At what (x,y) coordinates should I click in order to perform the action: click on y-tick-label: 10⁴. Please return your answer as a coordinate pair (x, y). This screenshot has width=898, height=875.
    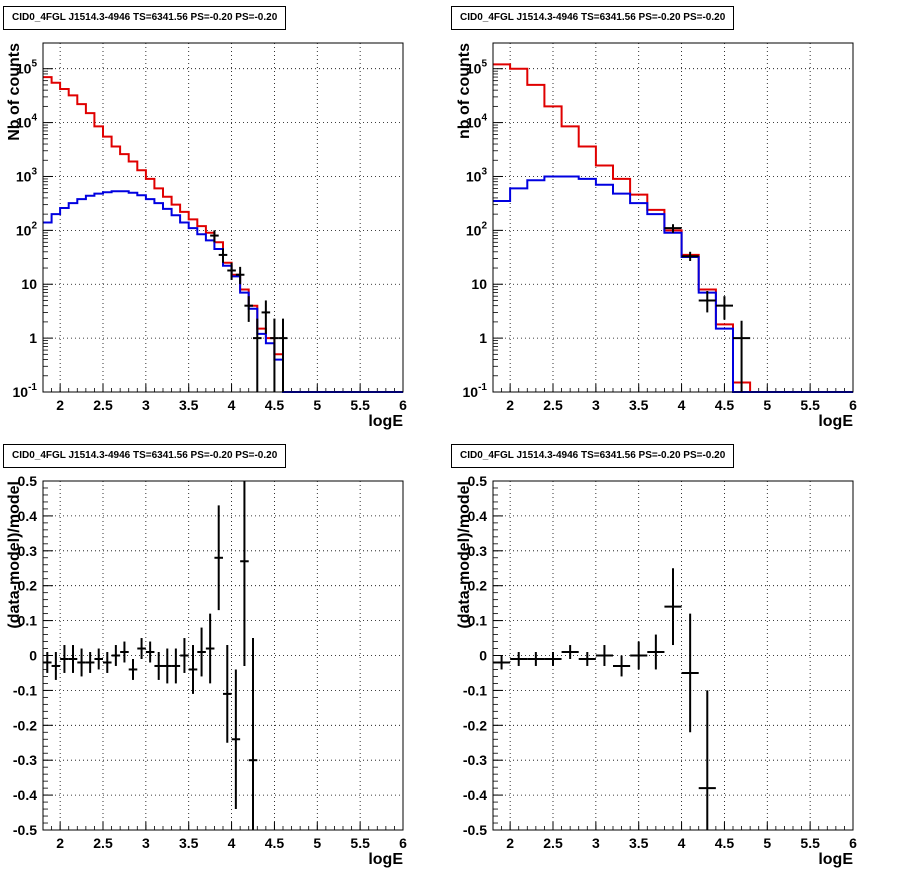
    Looking at the image, I should click on (27, 122).